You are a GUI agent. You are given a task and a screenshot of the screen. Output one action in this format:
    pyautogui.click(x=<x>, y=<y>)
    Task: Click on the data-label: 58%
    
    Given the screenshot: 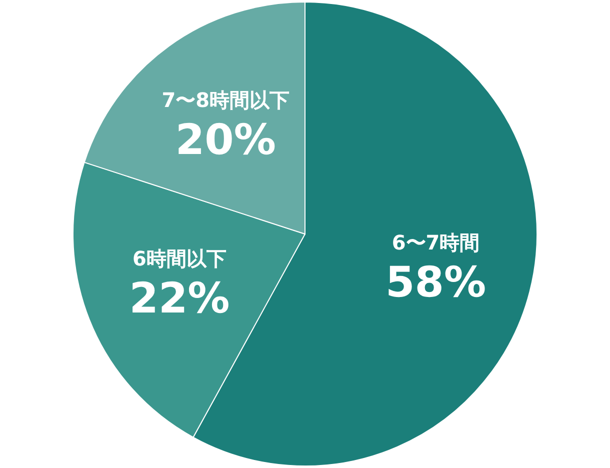 What is the action you would take?
    pyautogui.click(x=435, y=282)
    